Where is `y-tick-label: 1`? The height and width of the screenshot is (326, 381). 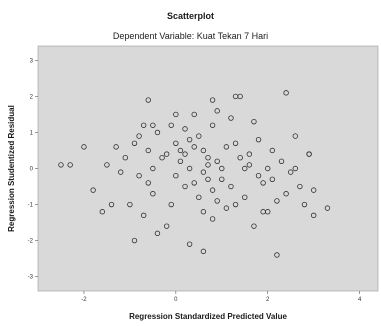 y-tick-label: 1 is located at coordinates (32, 133).